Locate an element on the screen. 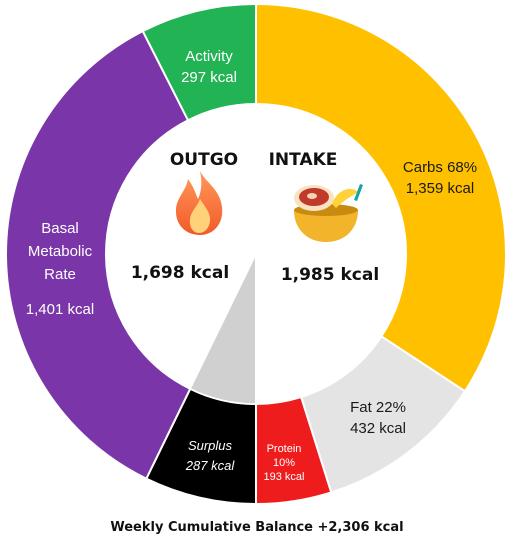 The image size is (514, 544). bmr-label-line: Metabolic is located at coordinates (60, 251).